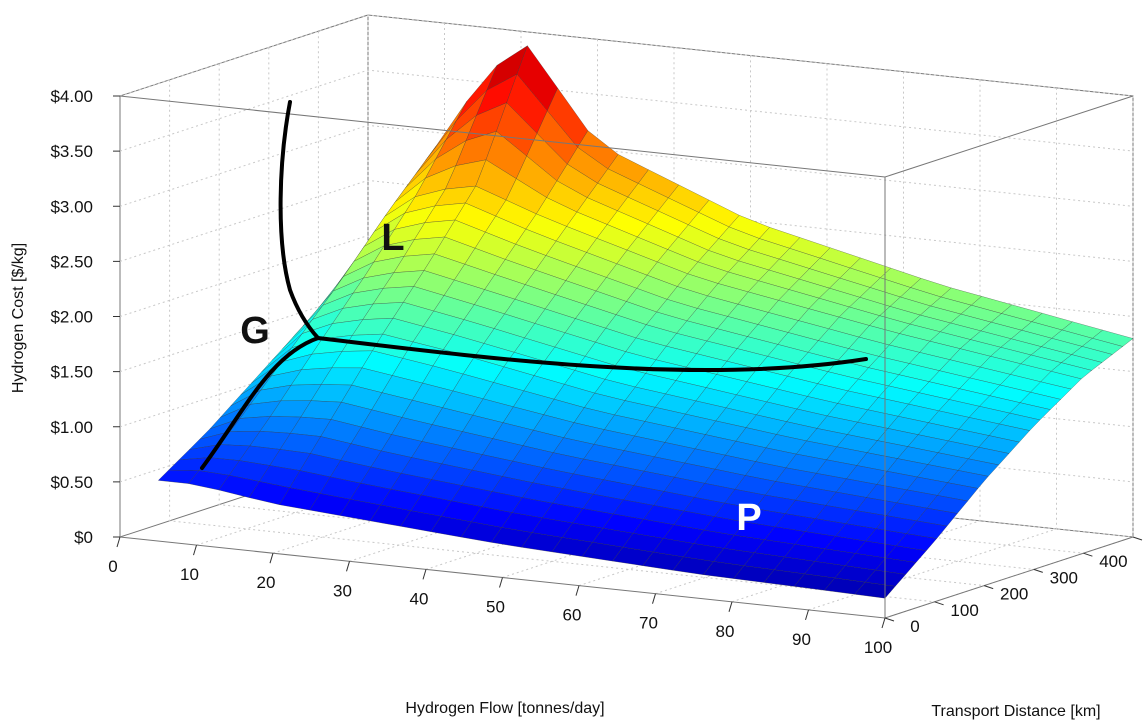  I want to click on x-tick-label: 0, so click(112, 566).